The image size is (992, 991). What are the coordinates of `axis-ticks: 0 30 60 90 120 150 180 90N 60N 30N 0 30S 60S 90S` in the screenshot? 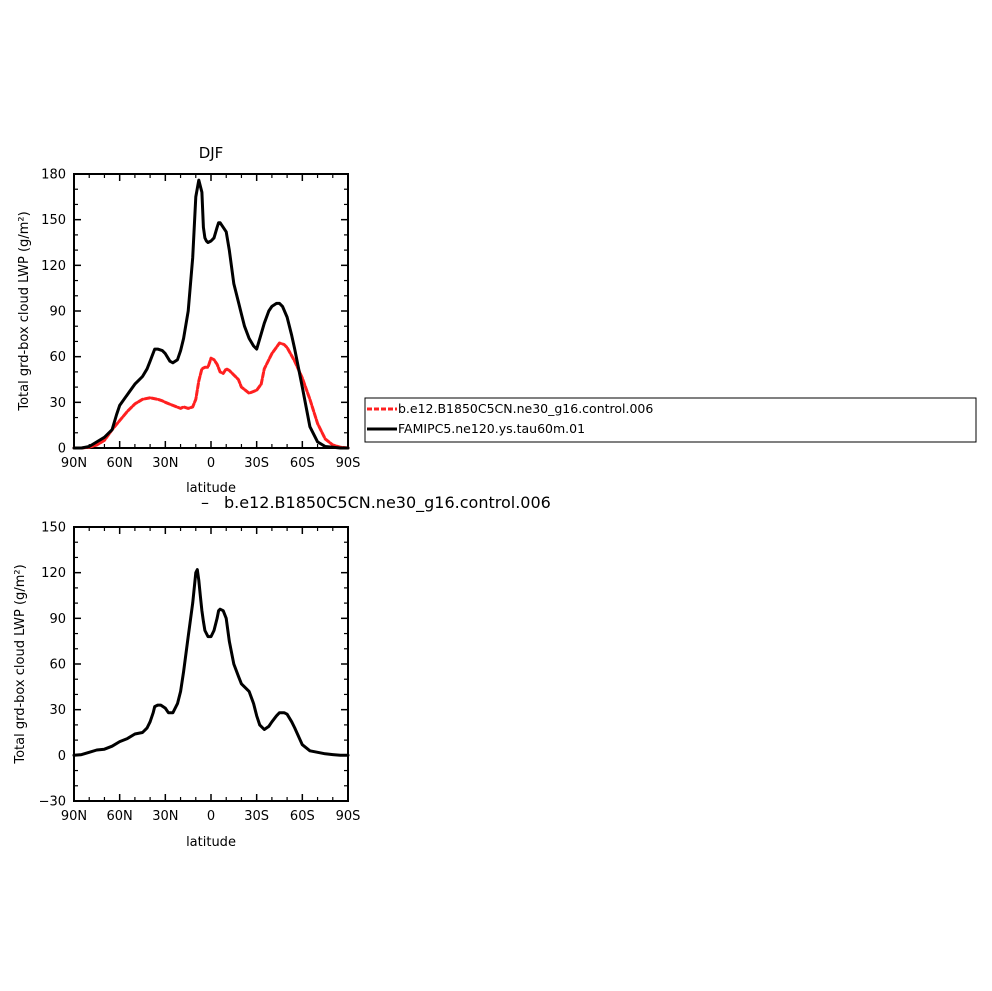 It's located at (200, 320).